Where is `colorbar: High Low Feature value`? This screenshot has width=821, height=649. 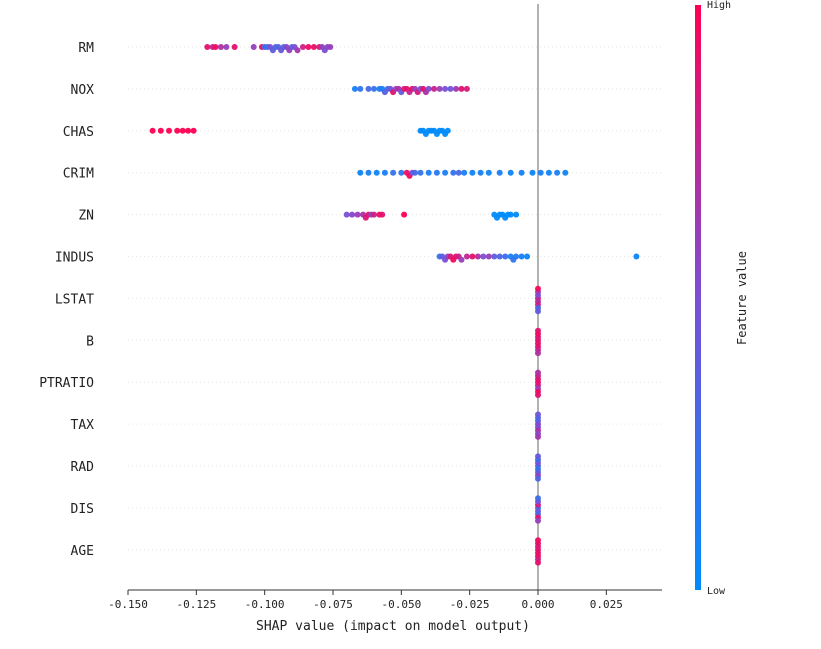 colorbar: High Low Feature value is located at coordinates (722, 298).